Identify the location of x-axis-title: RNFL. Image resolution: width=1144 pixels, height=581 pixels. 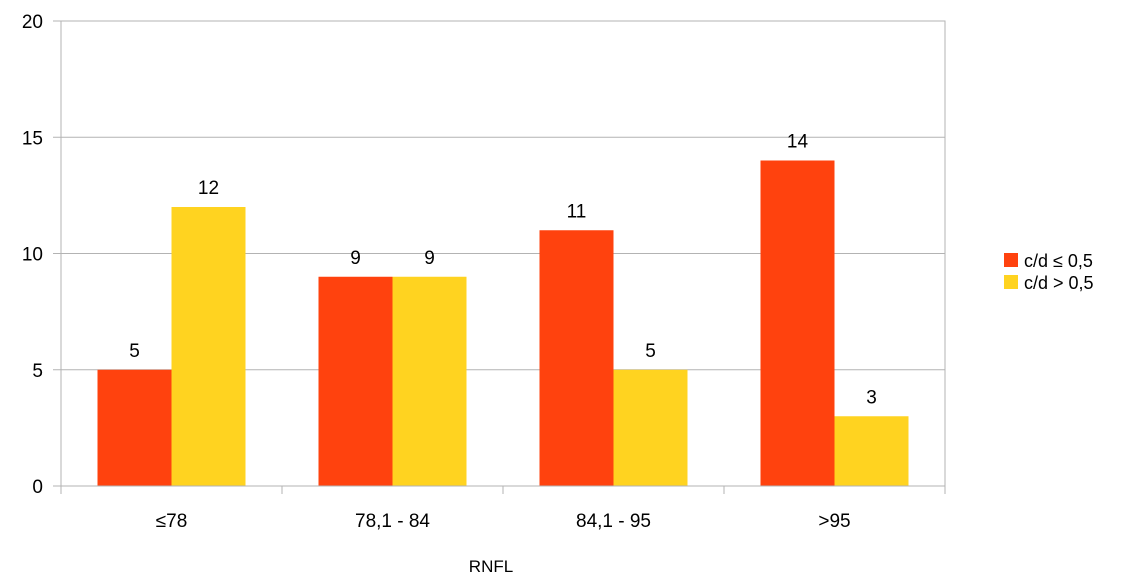
(491, 566).